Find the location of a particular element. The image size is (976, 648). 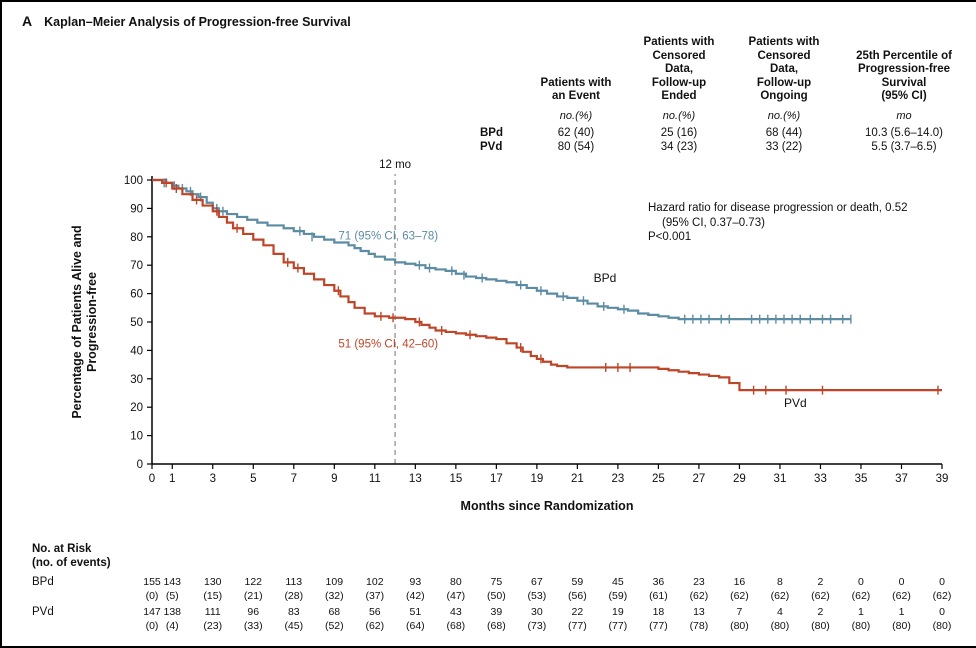

svg-text: BPd is located at coordinates (43, 582).